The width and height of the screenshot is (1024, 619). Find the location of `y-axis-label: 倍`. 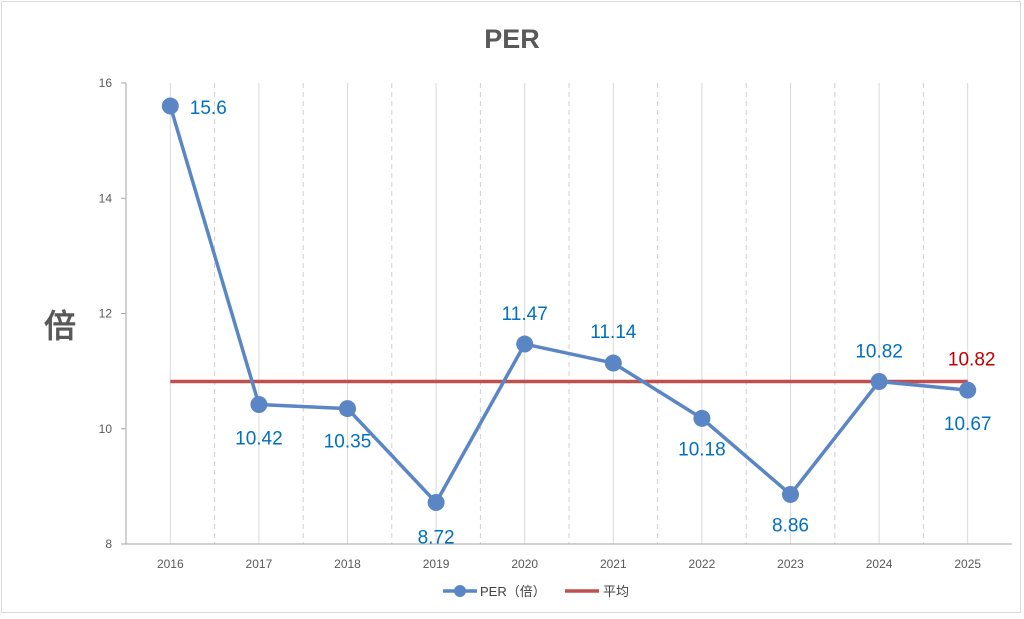

y-axis-label: 倍 is located at coordinates (60, 326).